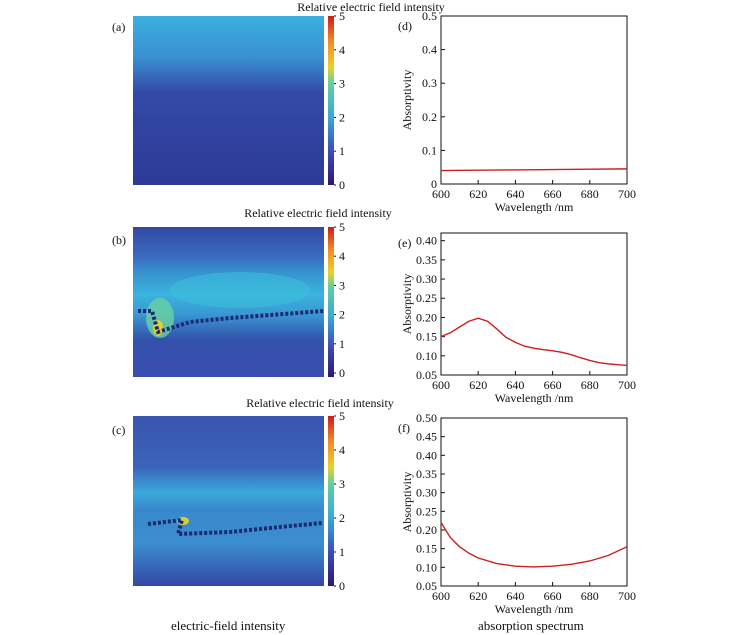  Describe the element at coordinates (342, 256) in the screenshot. I see `colorbar-label-b-4: 4` at that location.